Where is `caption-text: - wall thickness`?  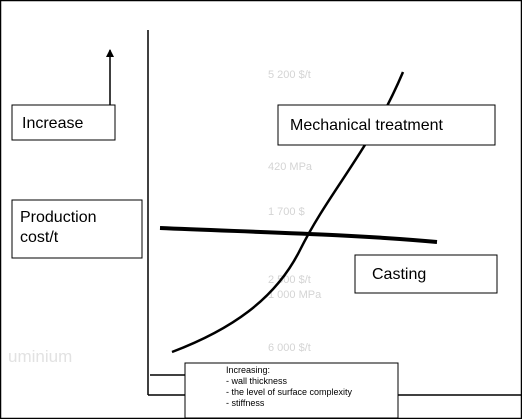 caption-text: - wall thickness is located at coordinates (257, 381).